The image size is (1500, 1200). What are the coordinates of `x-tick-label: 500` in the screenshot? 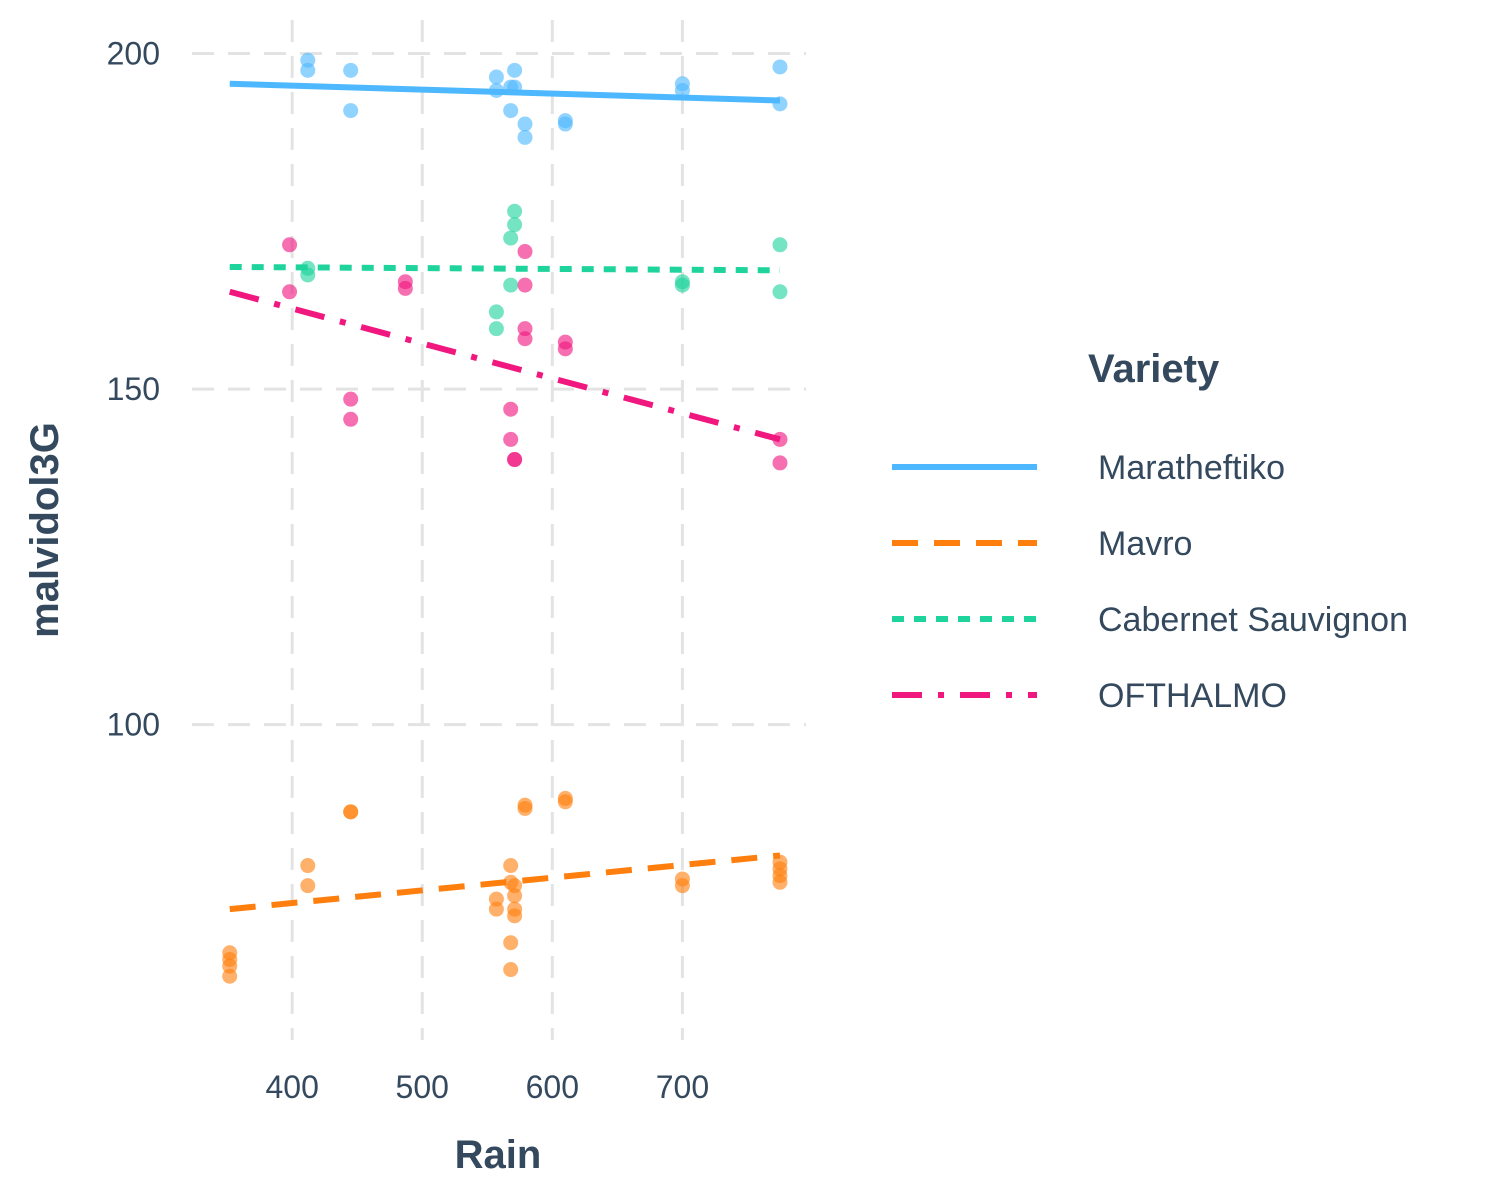 It's located at (422, 1087).